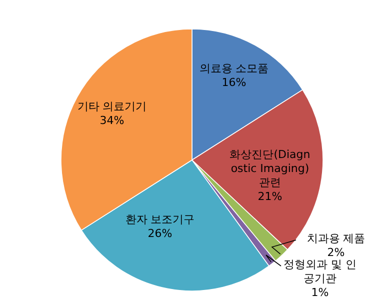  I want to click on data-label: 16%, so click(234, 83).